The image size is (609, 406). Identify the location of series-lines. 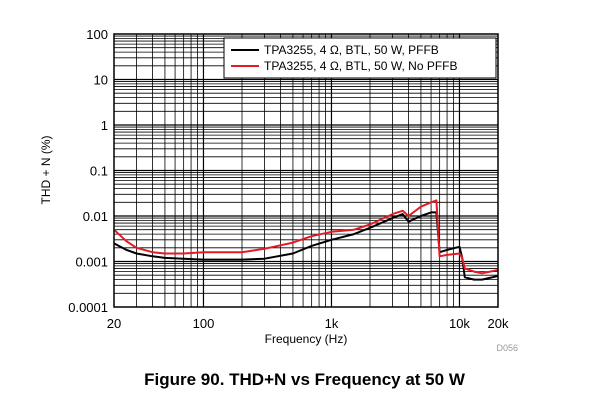
(306, 240).